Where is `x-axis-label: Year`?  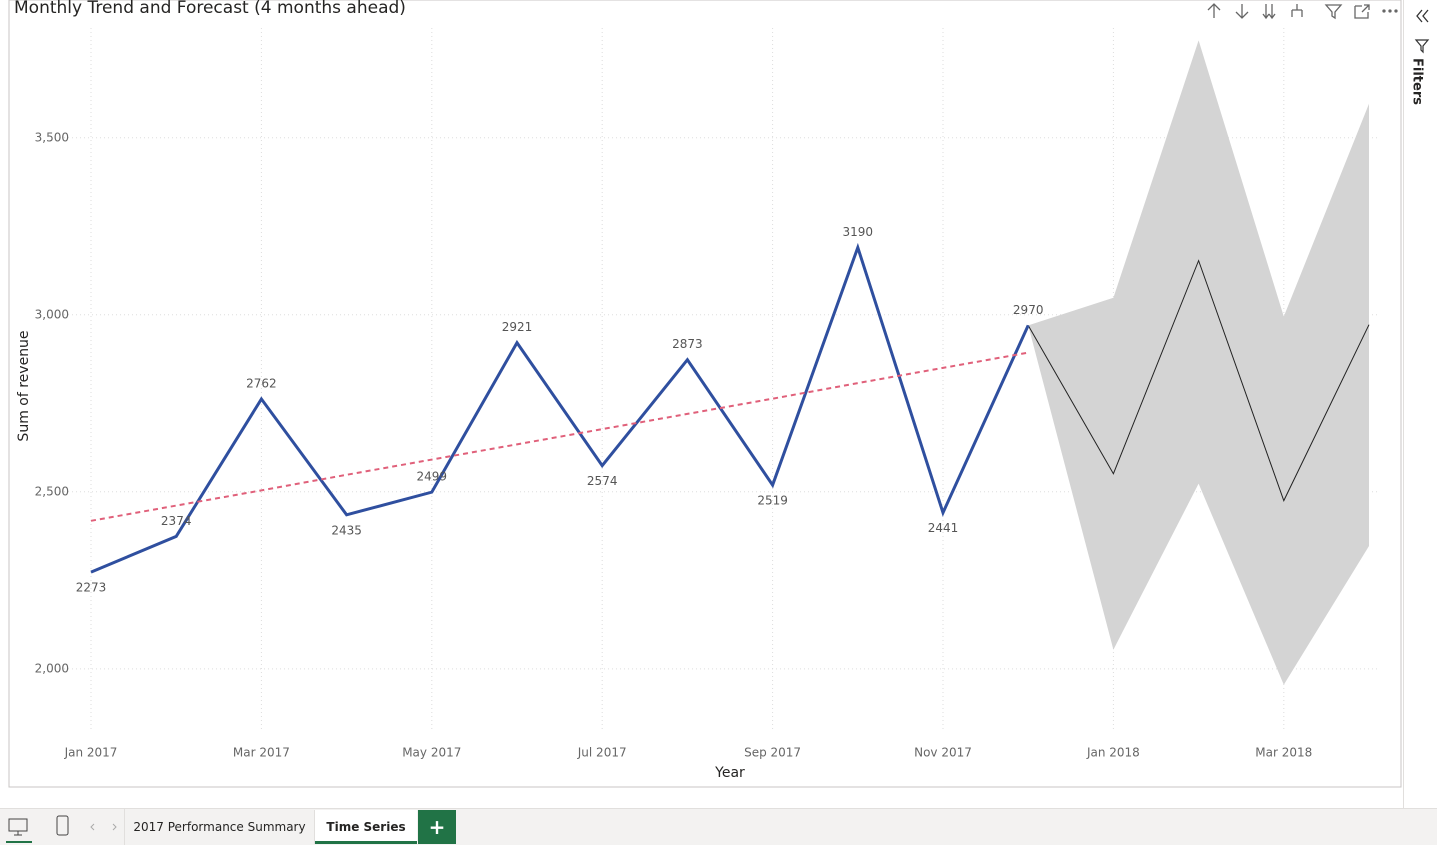
x-axis-label: Year is located at coordinates (729, 773).